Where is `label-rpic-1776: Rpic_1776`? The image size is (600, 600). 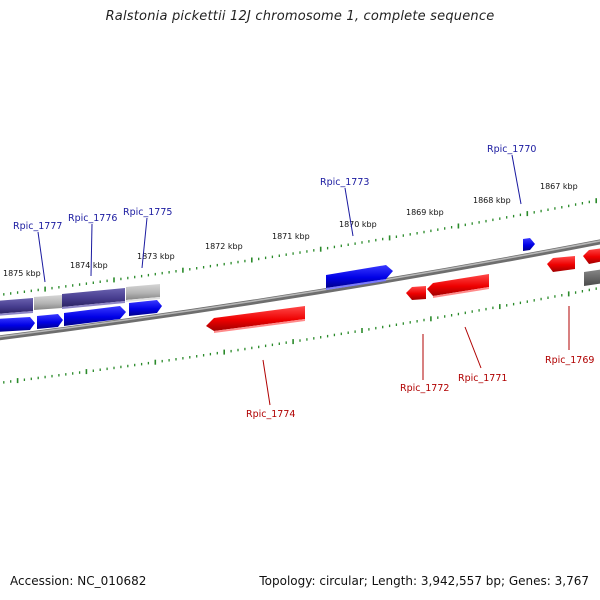
label-rpic-1776: Rpic_1776 is located at coordinates (92, 218).